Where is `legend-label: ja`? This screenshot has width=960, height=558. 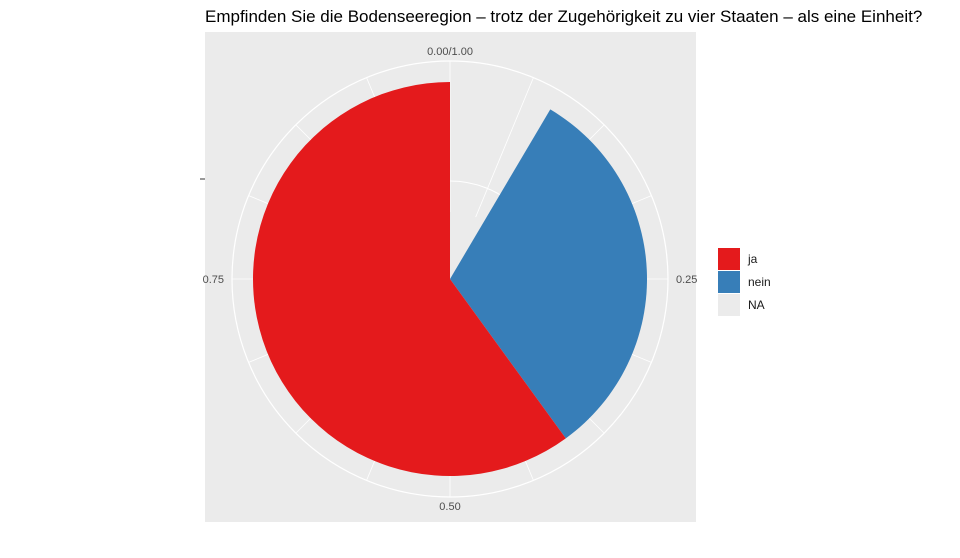
legend-label: ja is located at coordinates (753, 258).